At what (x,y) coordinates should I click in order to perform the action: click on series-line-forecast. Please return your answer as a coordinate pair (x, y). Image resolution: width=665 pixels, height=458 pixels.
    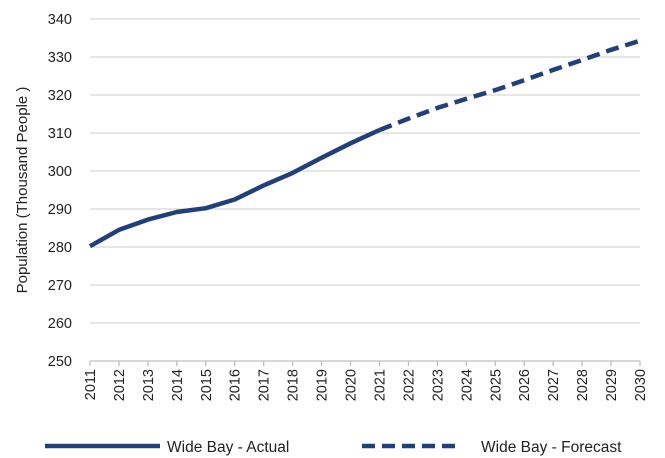
    Looking at the image, I should click on (509, 85).